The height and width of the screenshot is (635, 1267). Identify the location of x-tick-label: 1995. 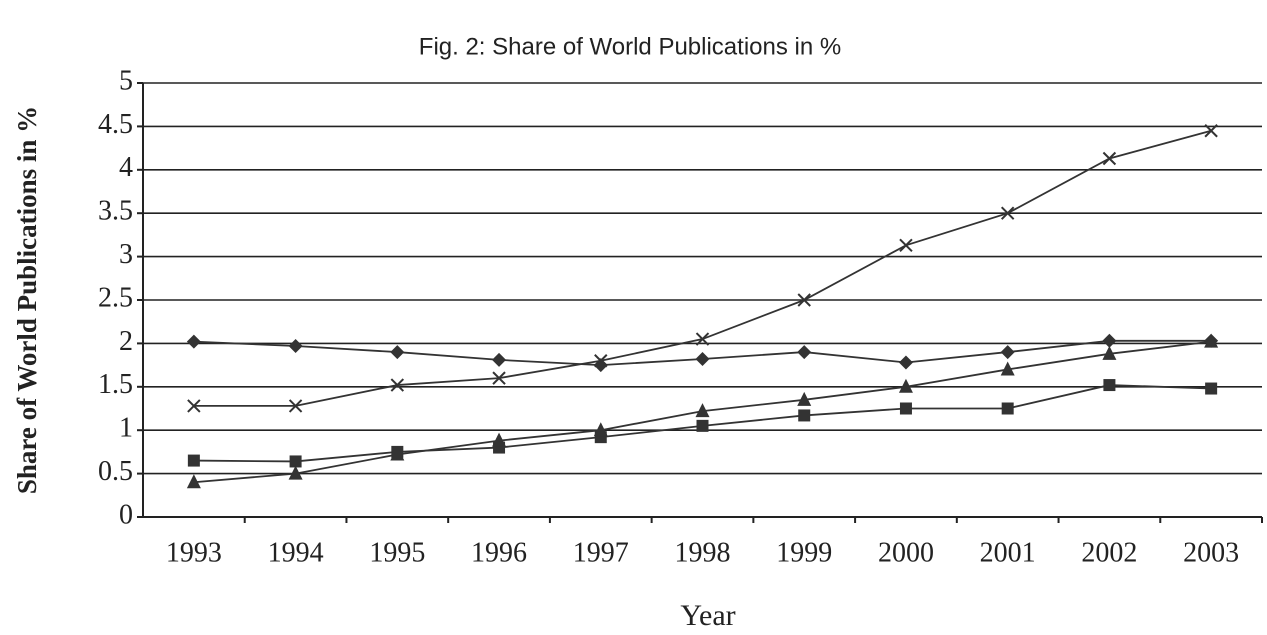
(397, 552).